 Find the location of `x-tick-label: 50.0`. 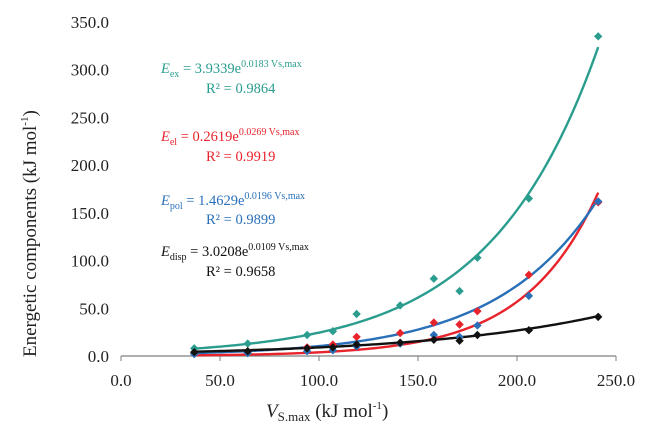

x-tick-label: 50.0 is located at coordinates (220, 380).